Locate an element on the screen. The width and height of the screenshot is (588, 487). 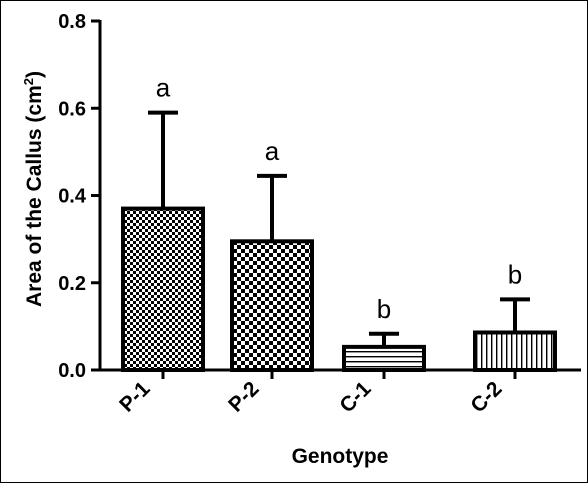
y-tick-label: 0.2 is located at coordinates (72, 284).